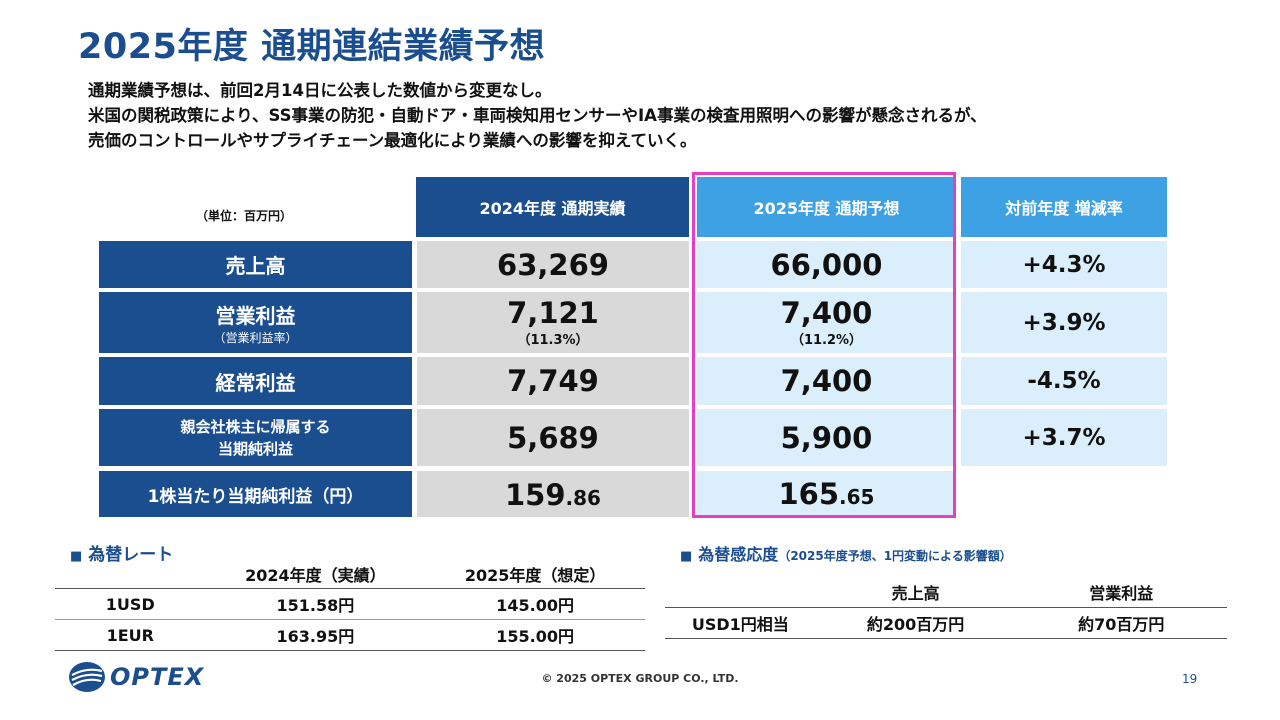 Image resolution: width=1280 pixels, height=720 pixels. I want to click on table-row: 1USD 151.58円 145.00円, so click(350, 604).